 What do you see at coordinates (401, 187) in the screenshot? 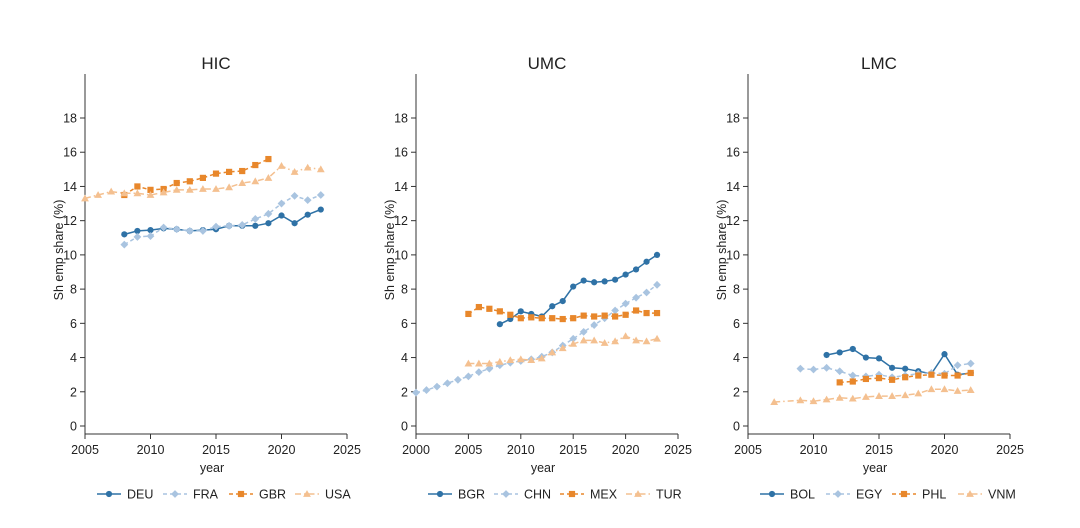
I see `y-tick-label: 14` at bounding box center [401, 187].